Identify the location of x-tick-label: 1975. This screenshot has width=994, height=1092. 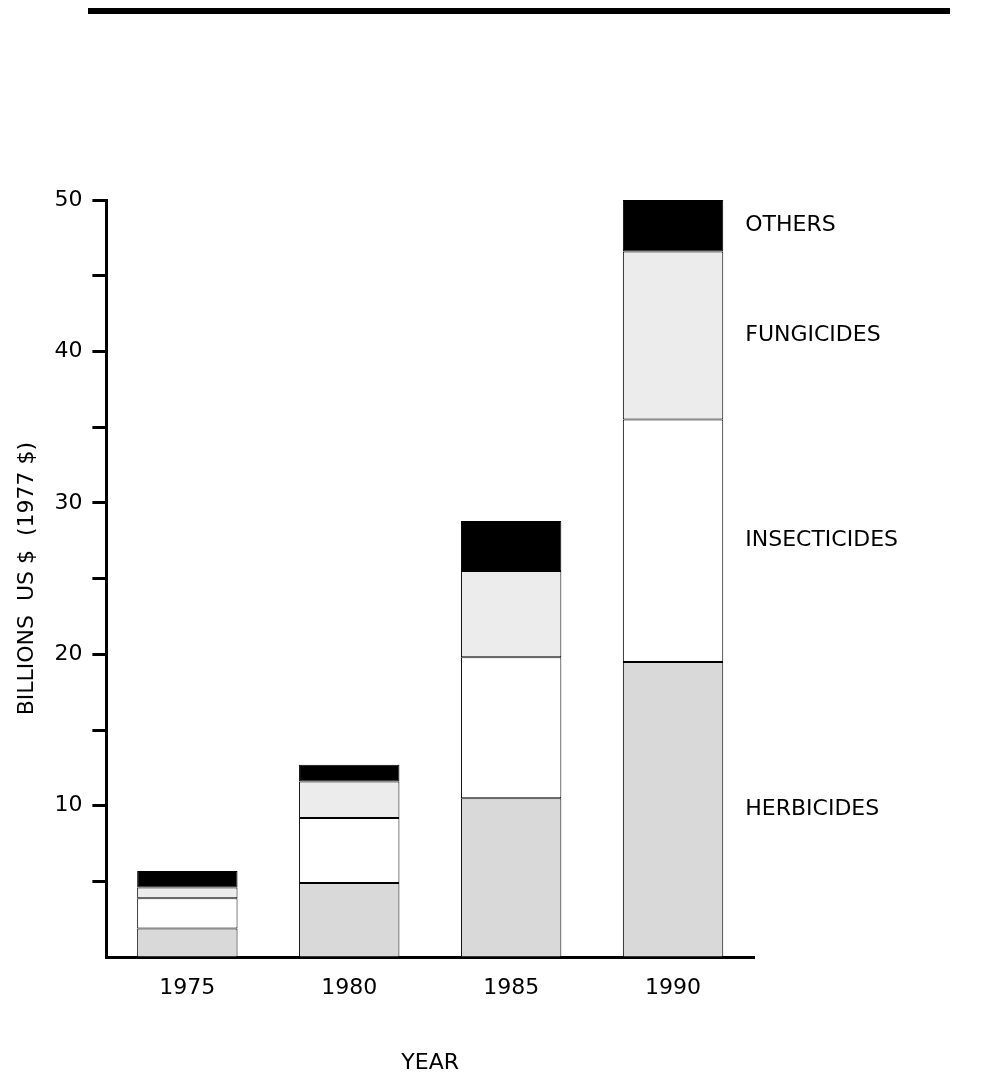
(187, 987).